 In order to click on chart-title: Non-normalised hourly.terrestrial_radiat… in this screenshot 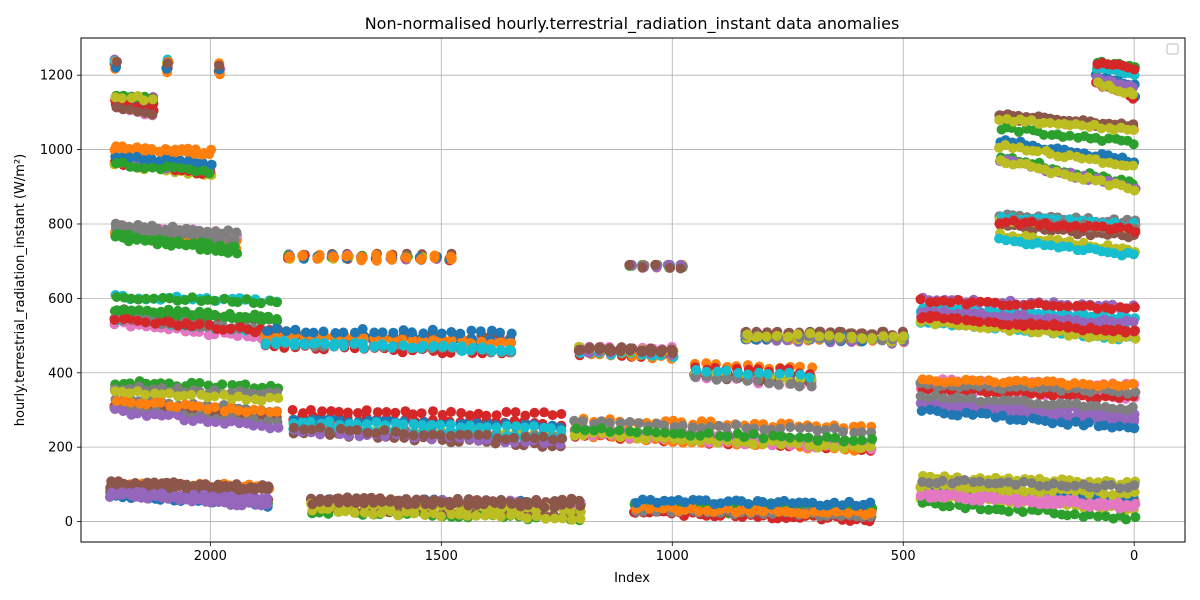, I will do `click(632, 24)`.